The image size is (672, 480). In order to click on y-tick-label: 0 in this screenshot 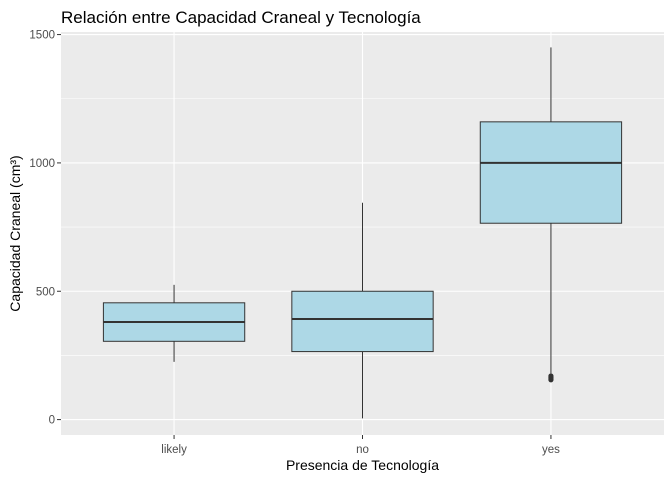, I will do `click(52, 421)`.